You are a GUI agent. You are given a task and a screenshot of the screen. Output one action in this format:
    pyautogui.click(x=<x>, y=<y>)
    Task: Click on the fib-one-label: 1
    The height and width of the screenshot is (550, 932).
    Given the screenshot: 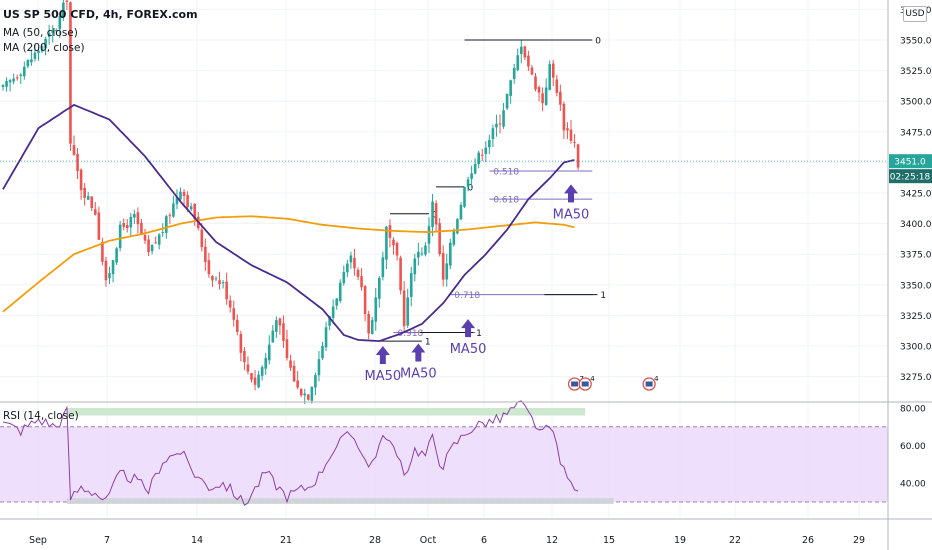 What is the action you would take?
    pyautogui.click(x=603, y=296)
    